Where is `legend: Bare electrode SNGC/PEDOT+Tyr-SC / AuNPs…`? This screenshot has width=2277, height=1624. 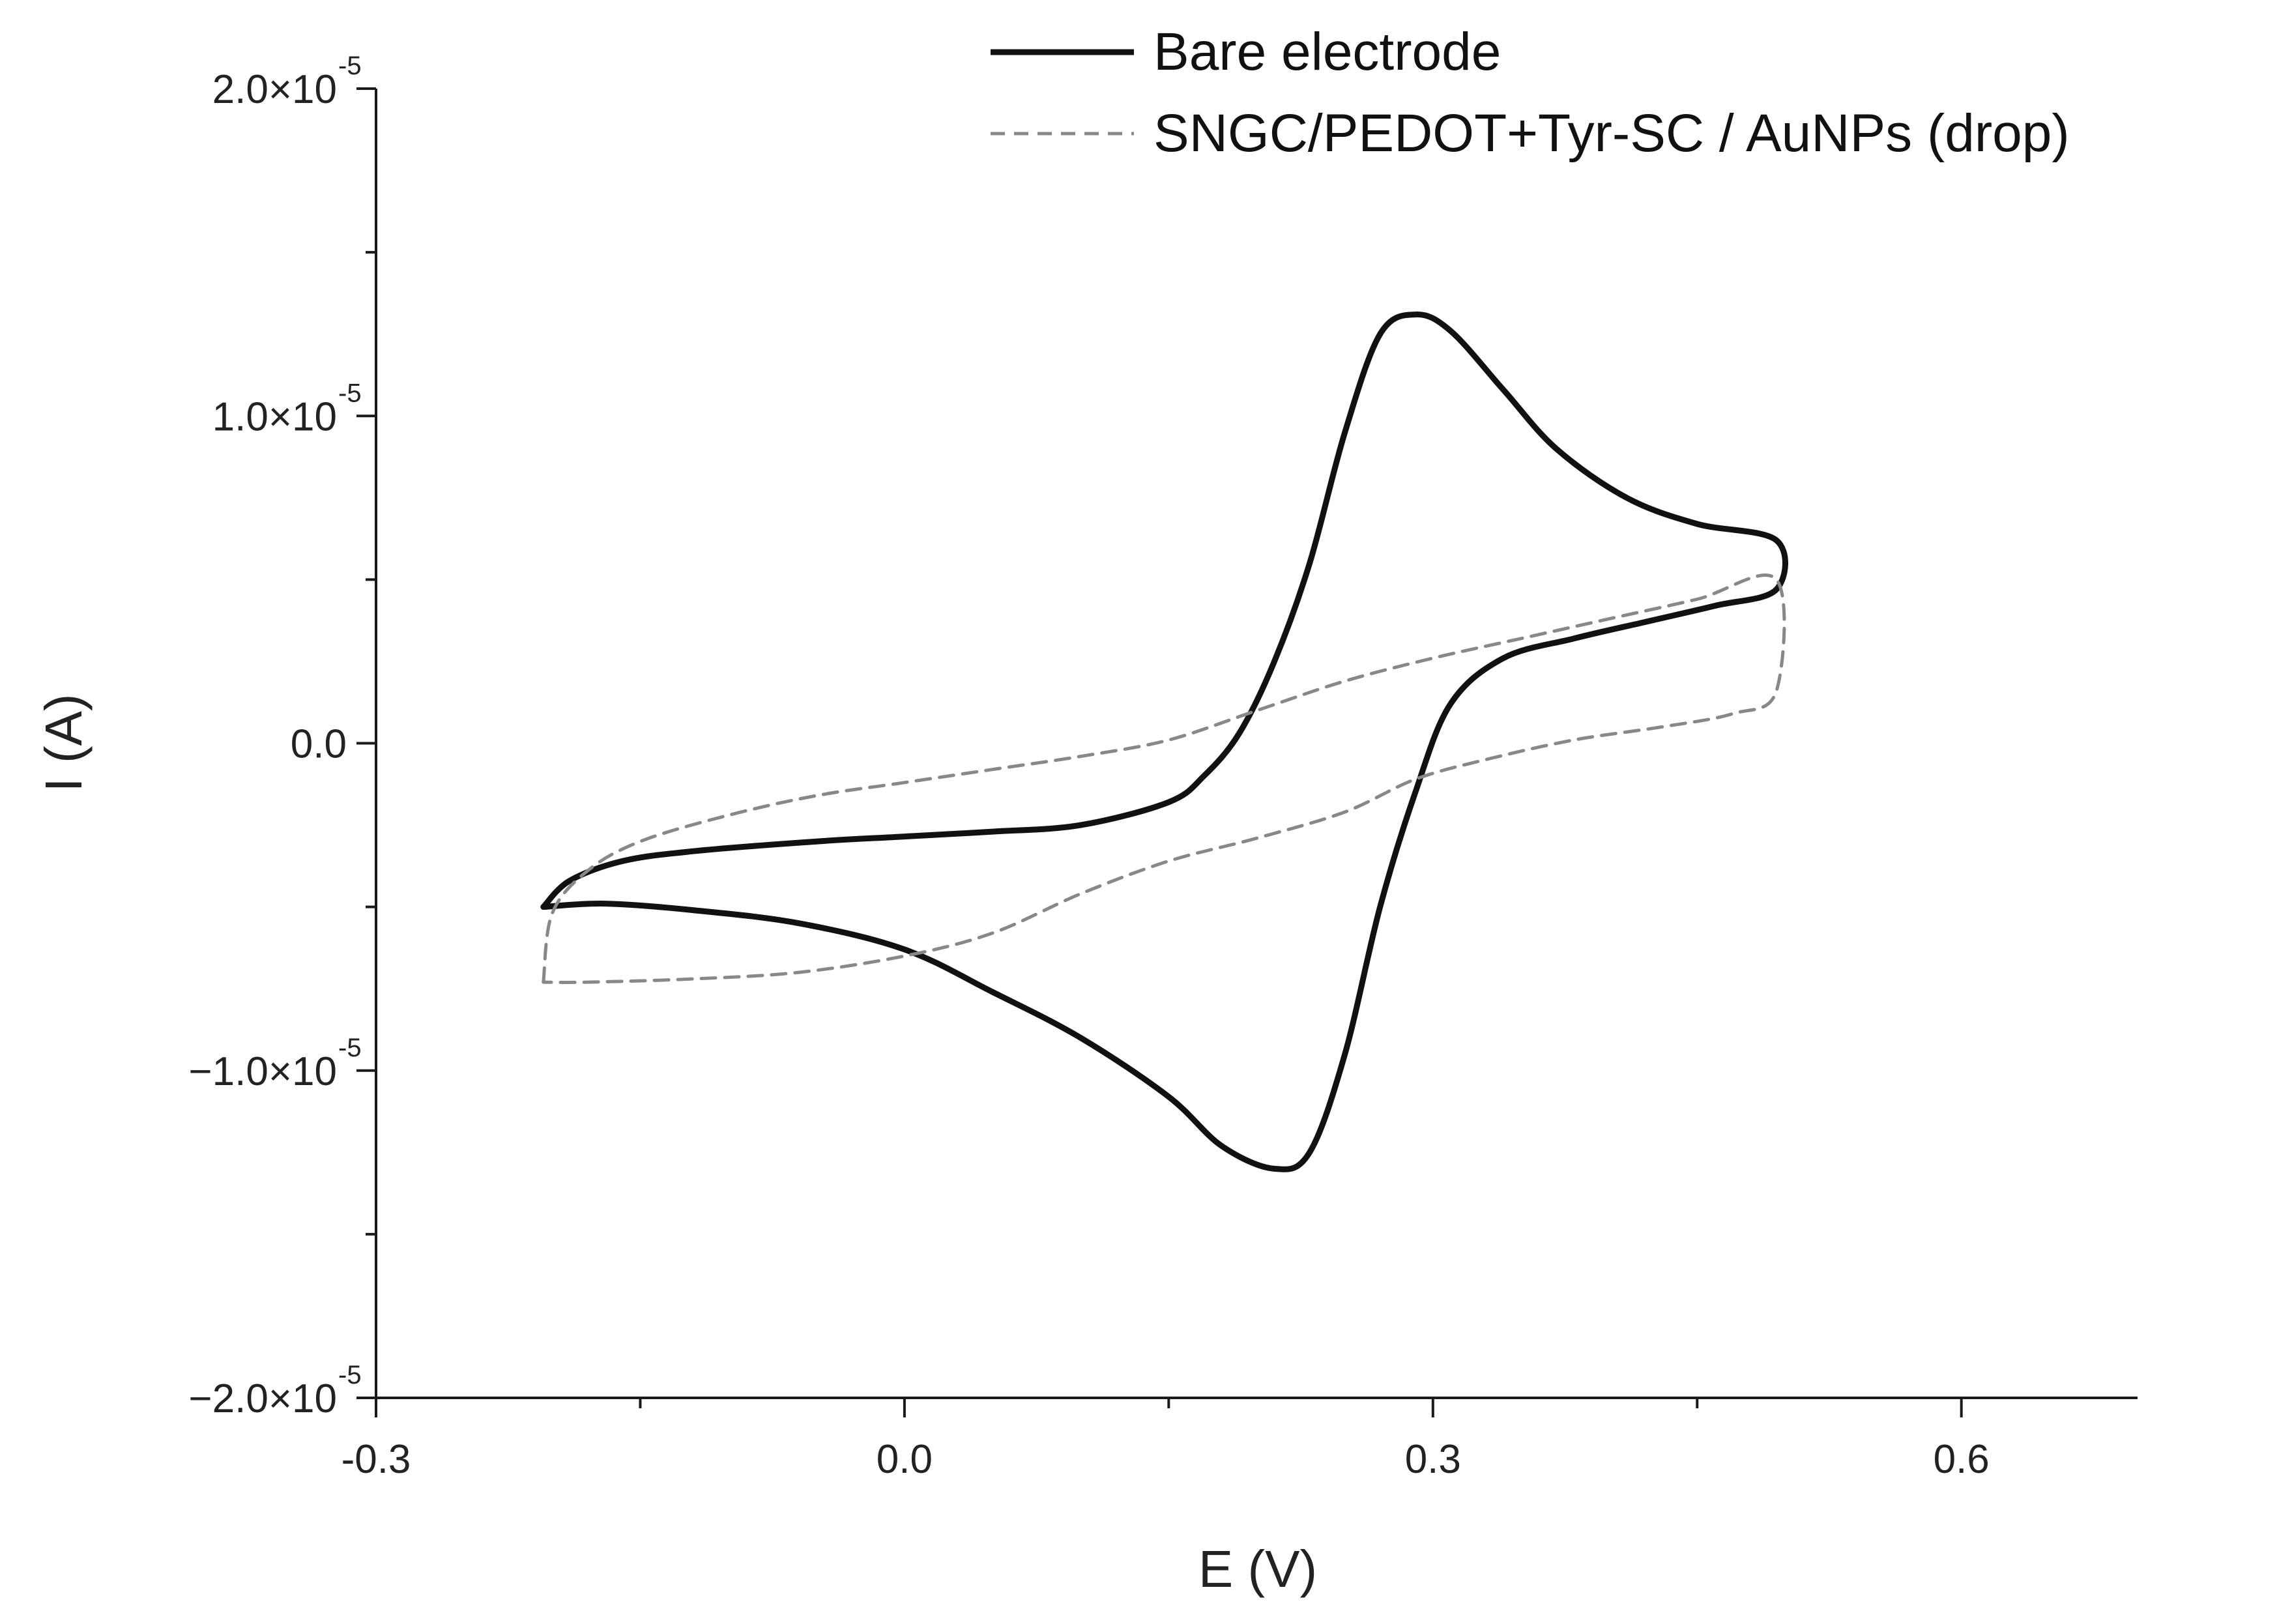 legend: Bare electrode SNGC/PEDOT+Tyr-SC / AuNPs… is located at coordinates (1531, 93).